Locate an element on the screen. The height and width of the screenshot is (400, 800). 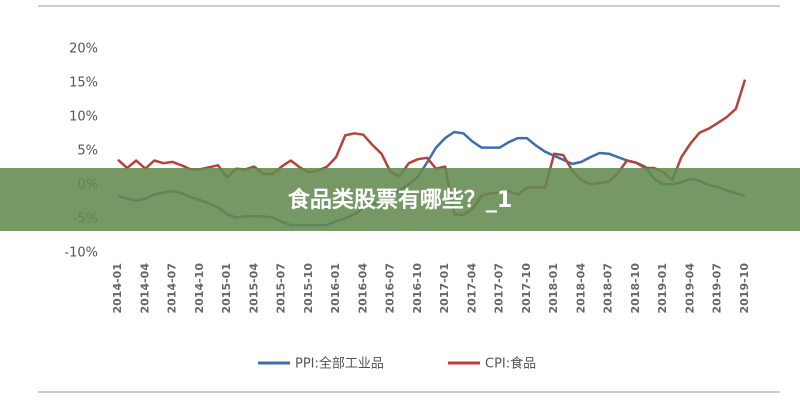
x-tick-label: 2015-10 is located at coordinates (308, 288).